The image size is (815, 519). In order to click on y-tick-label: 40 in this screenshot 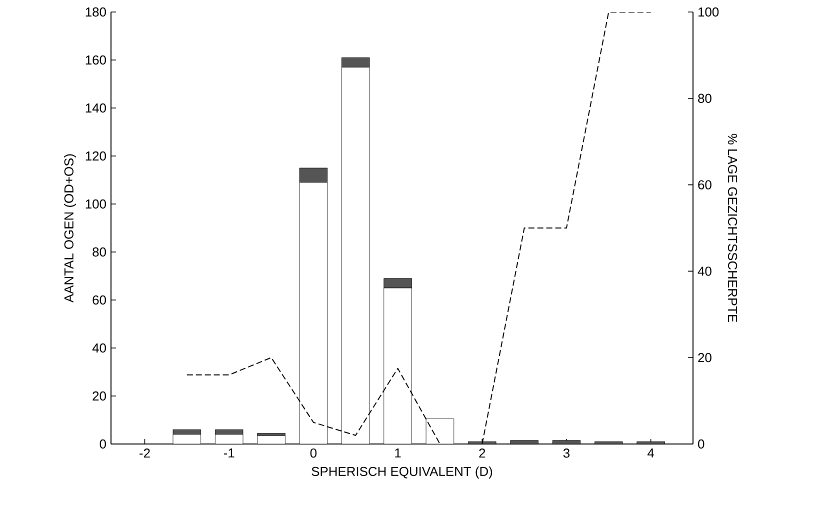, I will do `click(99, 348)`.